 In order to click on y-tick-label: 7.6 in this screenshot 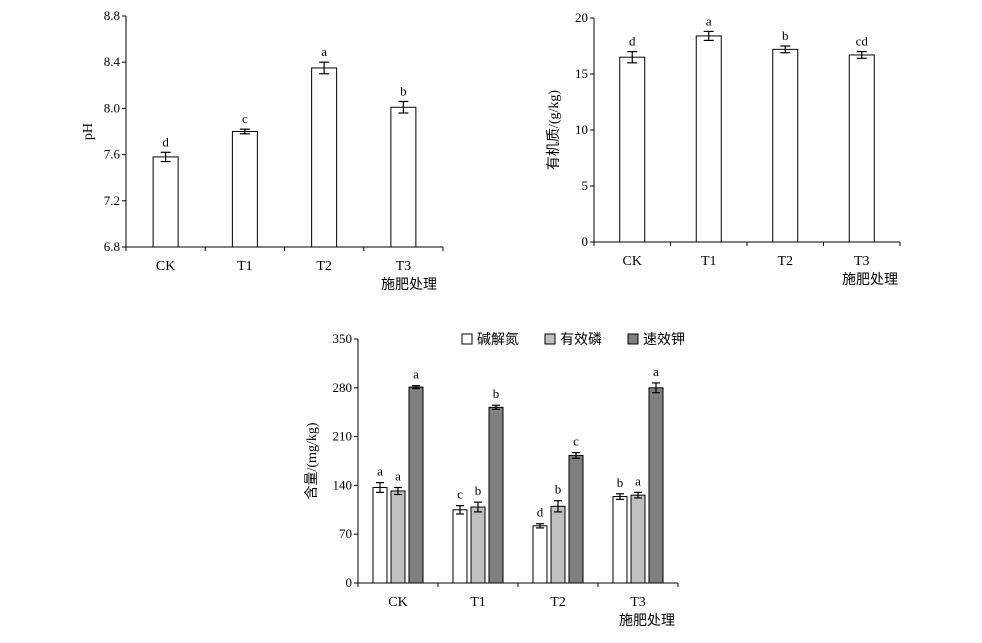, I will do `click(112, 154)`.